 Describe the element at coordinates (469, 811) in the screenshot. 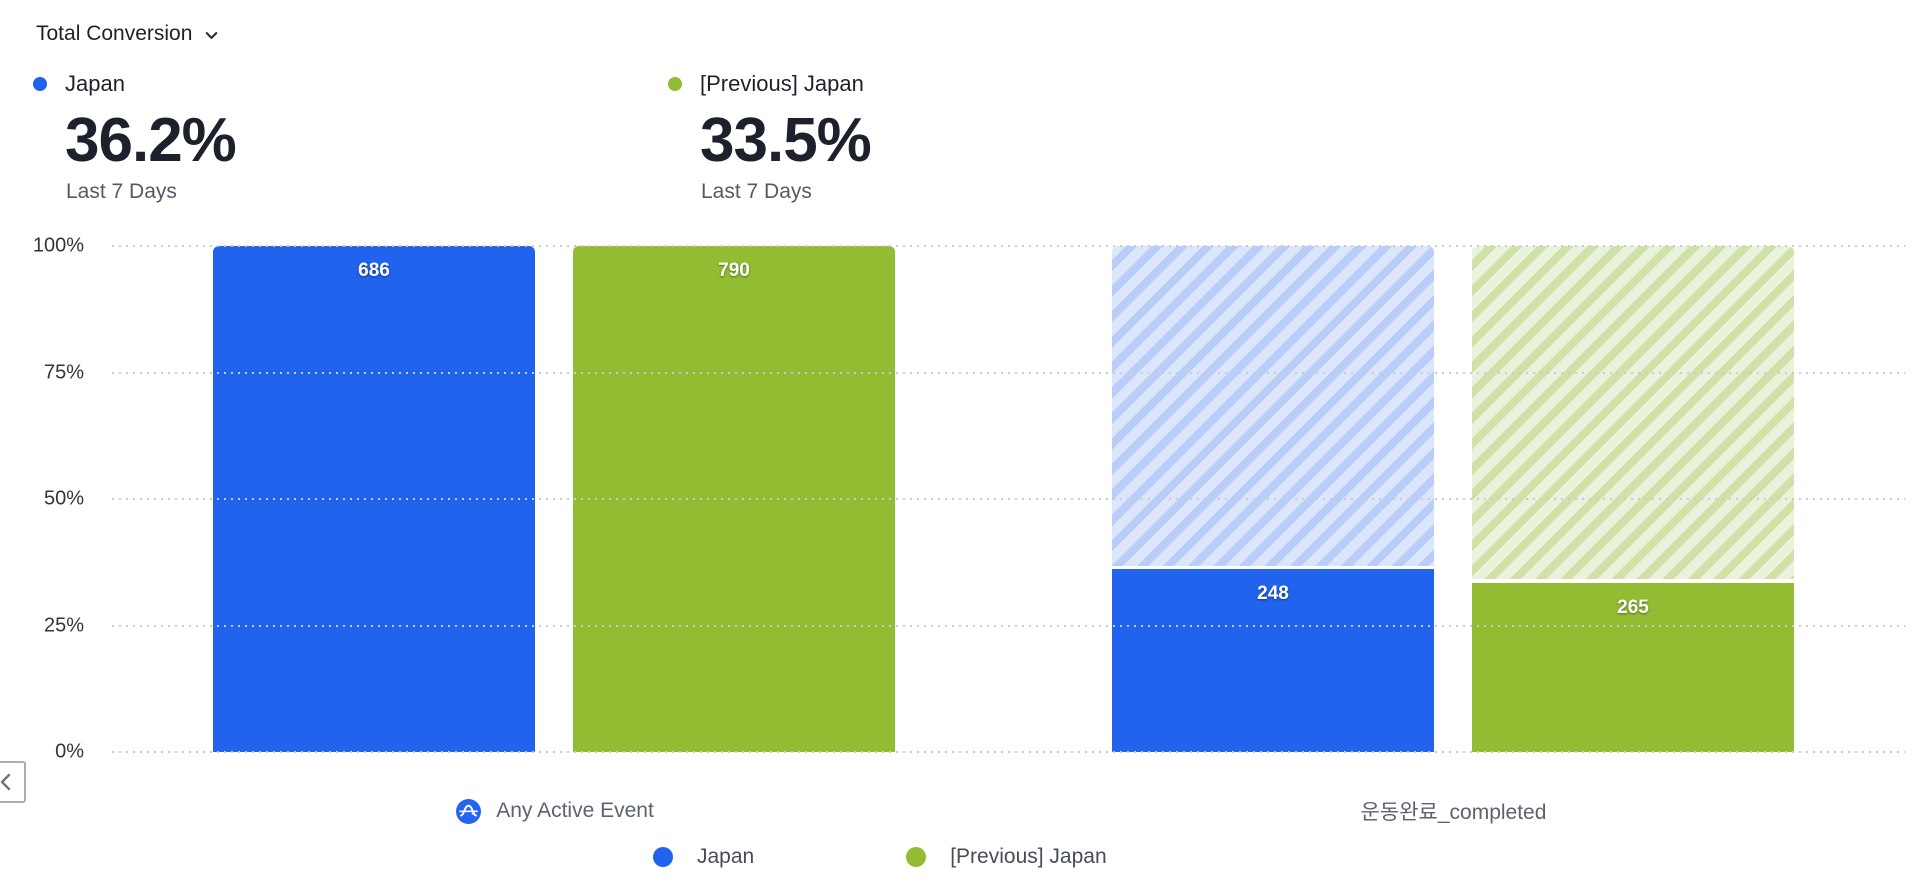

I see `any-active-event-icon` at that location.